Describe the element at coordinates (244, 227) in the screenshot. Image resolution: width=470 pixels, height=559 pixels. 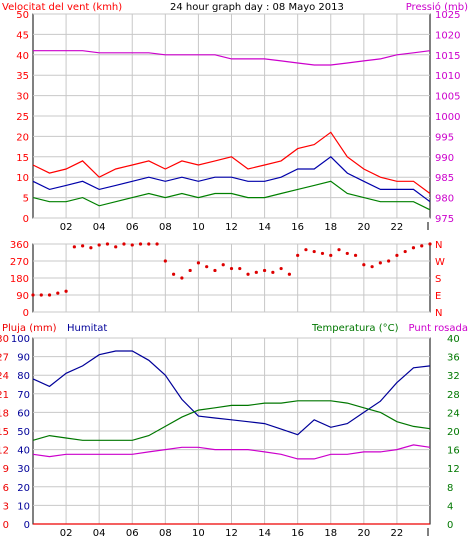
I see `wind-x-axis-labels: 02 04 06 08 10 12 14 16 18 20 22` at that location.